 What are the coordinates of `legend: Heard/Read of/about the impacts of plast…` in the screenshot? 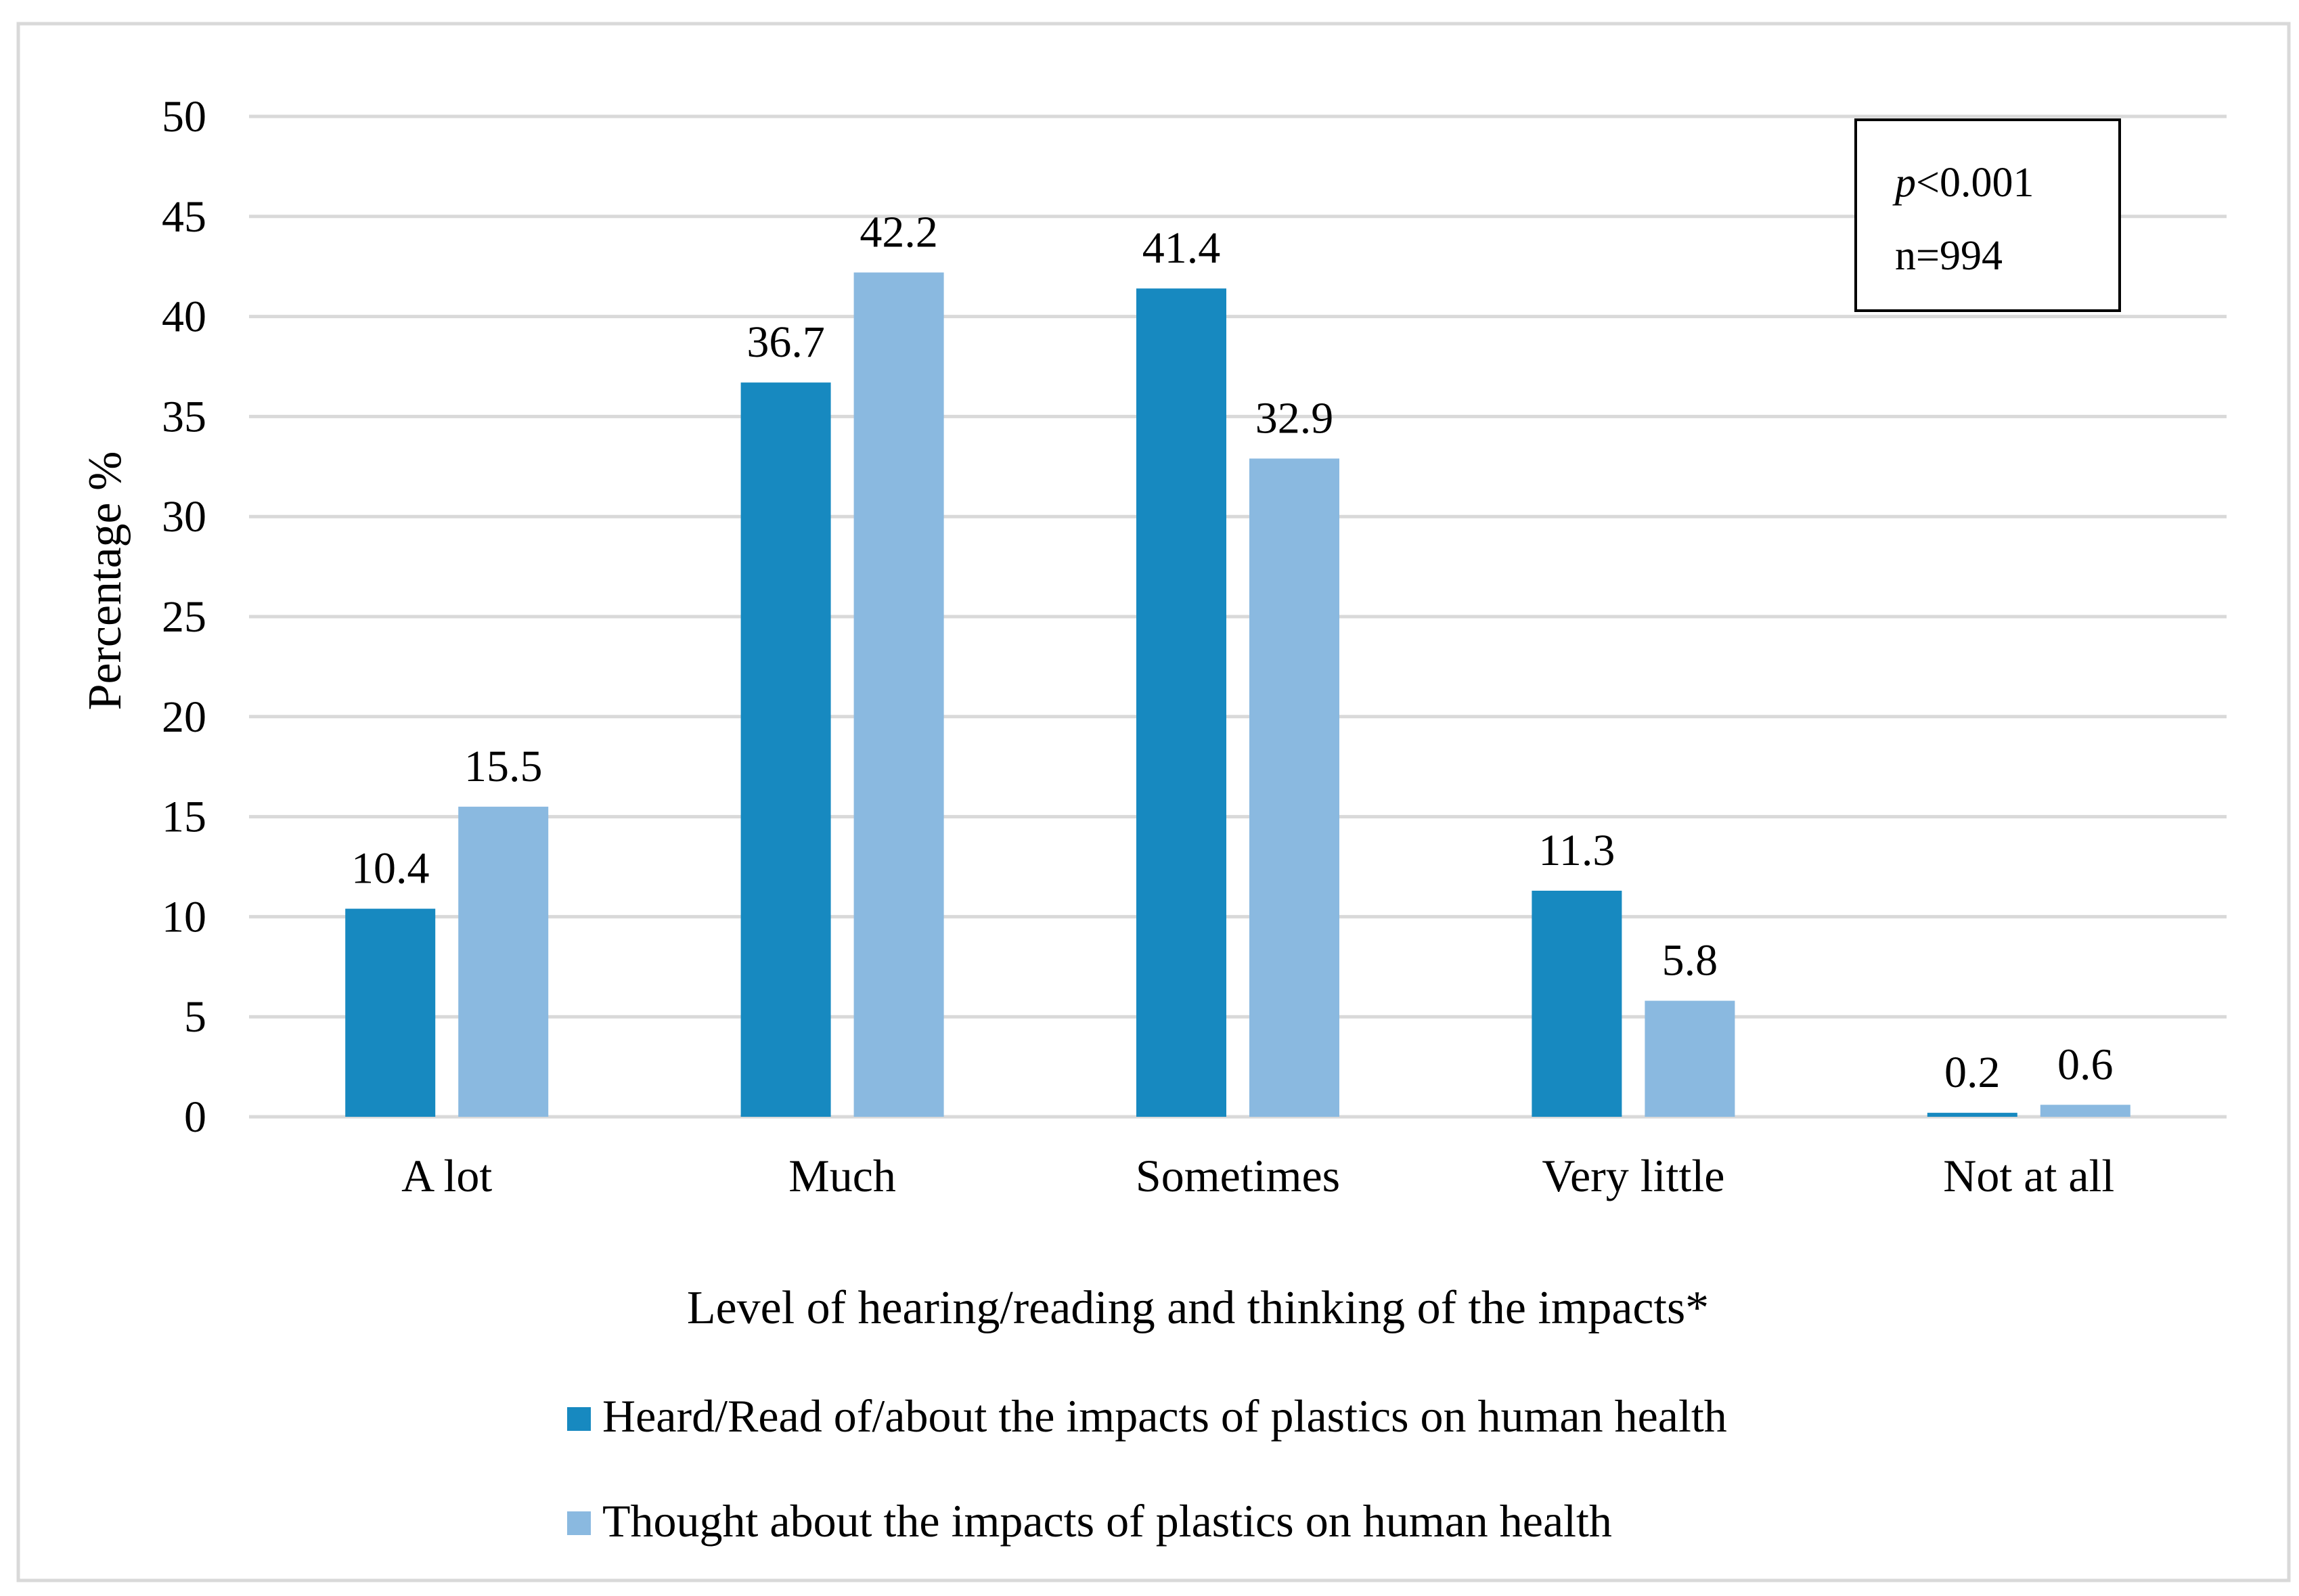 It's located at (1147, 1468).